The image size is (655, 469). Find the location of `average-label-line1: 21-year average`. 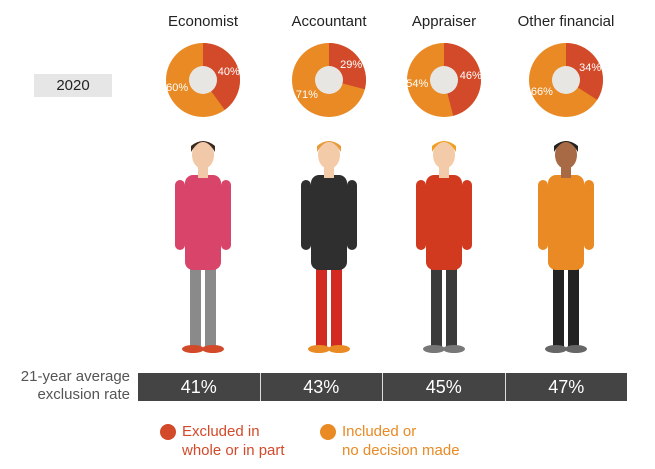

average-label-line1: 21-year average is located at coordinates (75, 376).